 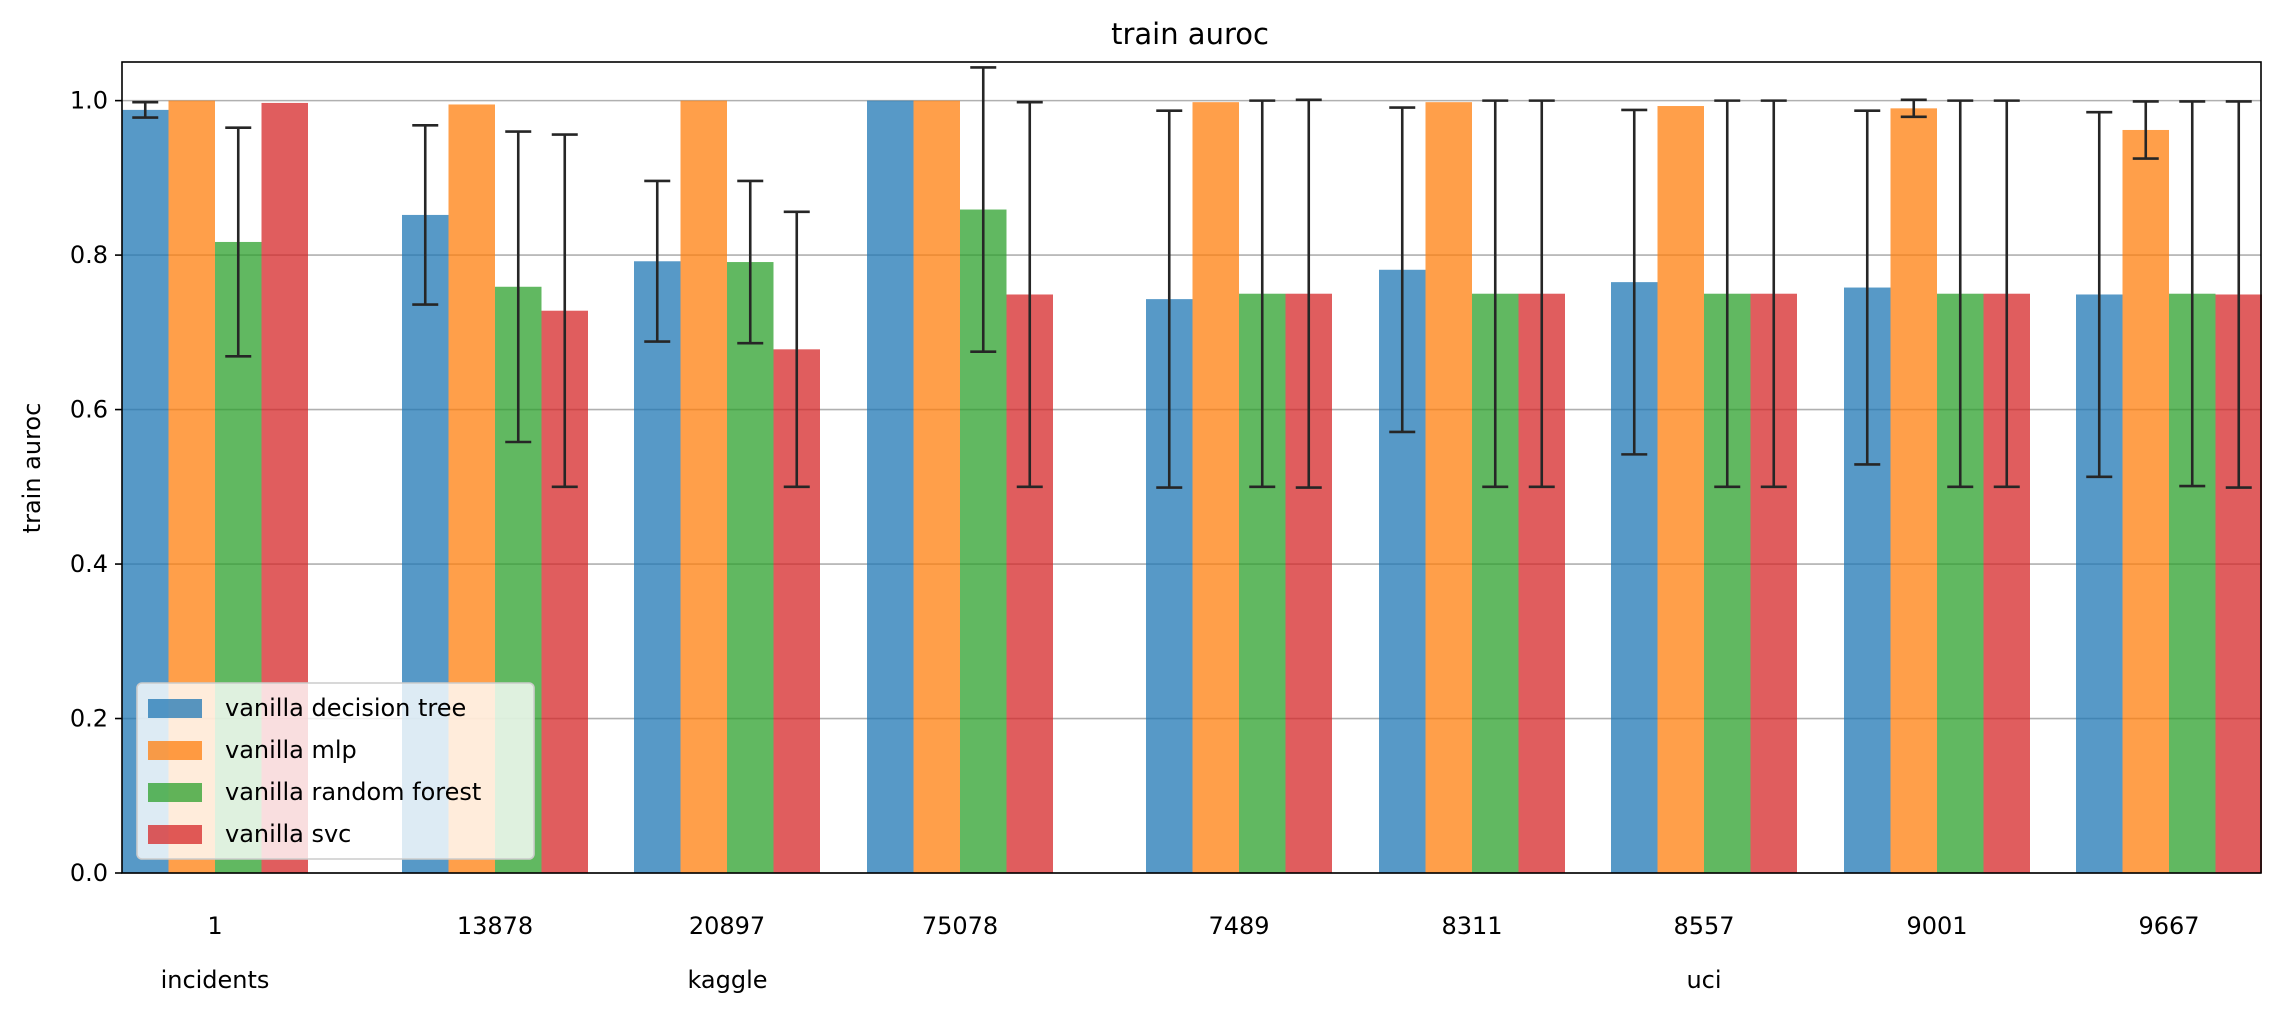 I want to click on x-tick-label: 75078, so click(x=960, y=926).